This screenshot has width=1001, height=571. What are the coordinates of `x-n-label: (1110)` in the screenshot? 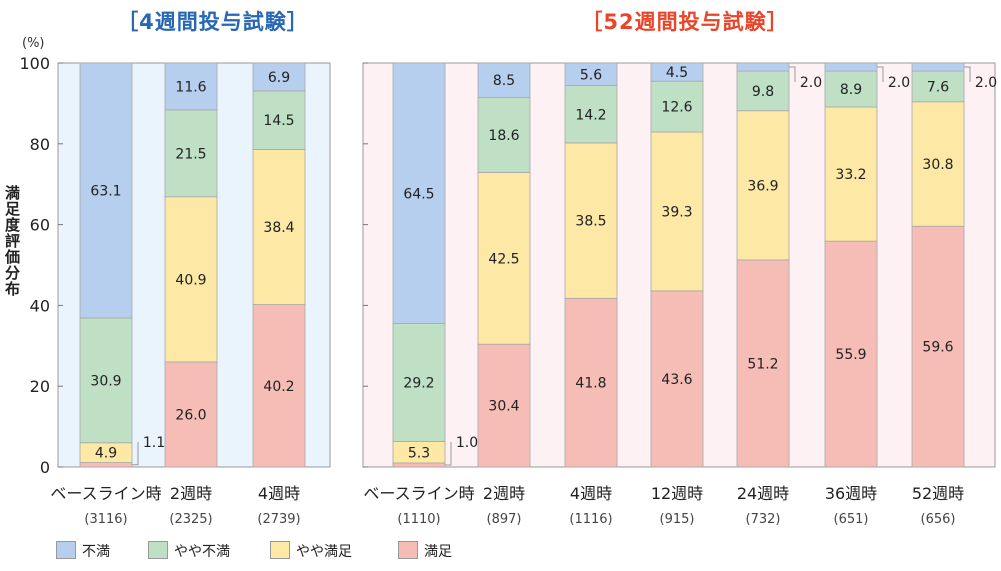 It's located at (418, 519).